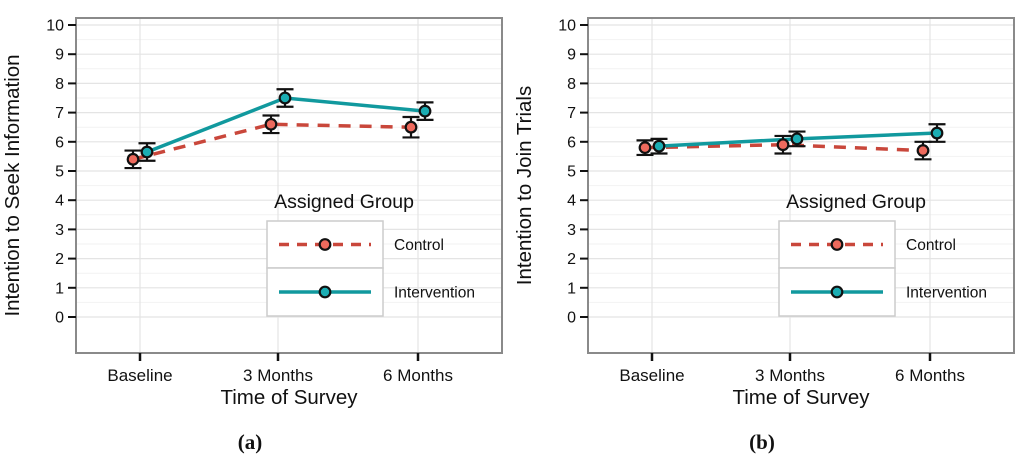 The image size is (1024, 462). What do you see at coordinates (762, 442) in the screenshot?
I see `panel-caption: (b)` at bounding box center [762, 442].